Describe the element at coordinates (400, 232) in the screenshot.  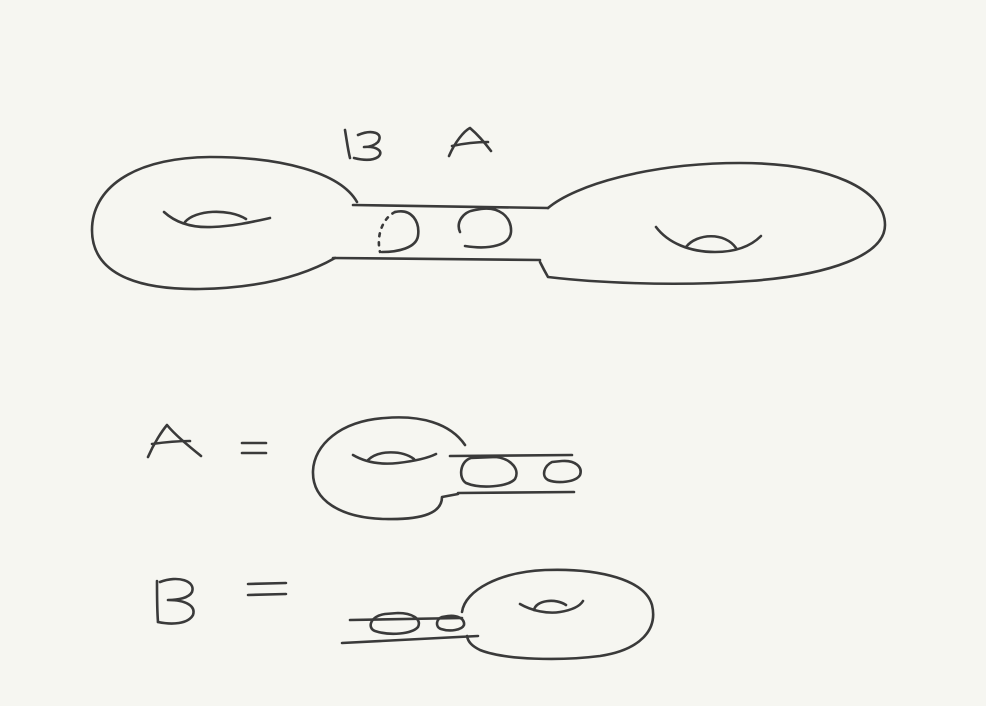
I see `curve-b-front` at that location.